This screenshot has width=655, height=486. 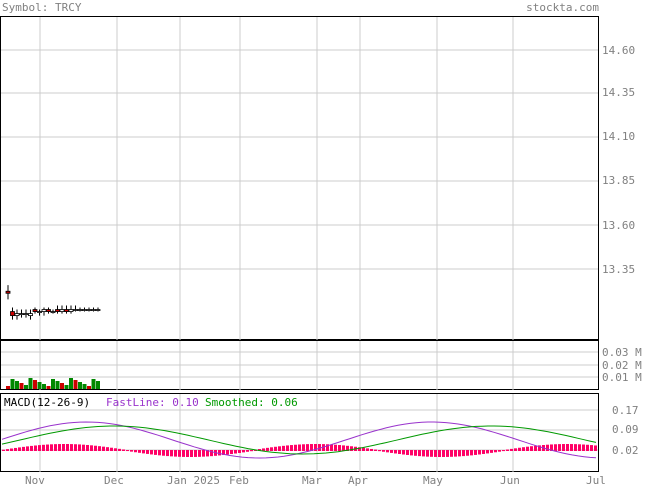 What do you see at coordinates (618, 92) in the screenshot?
I see `price-tick-label: 14.35` at bounding box center [618, 92].